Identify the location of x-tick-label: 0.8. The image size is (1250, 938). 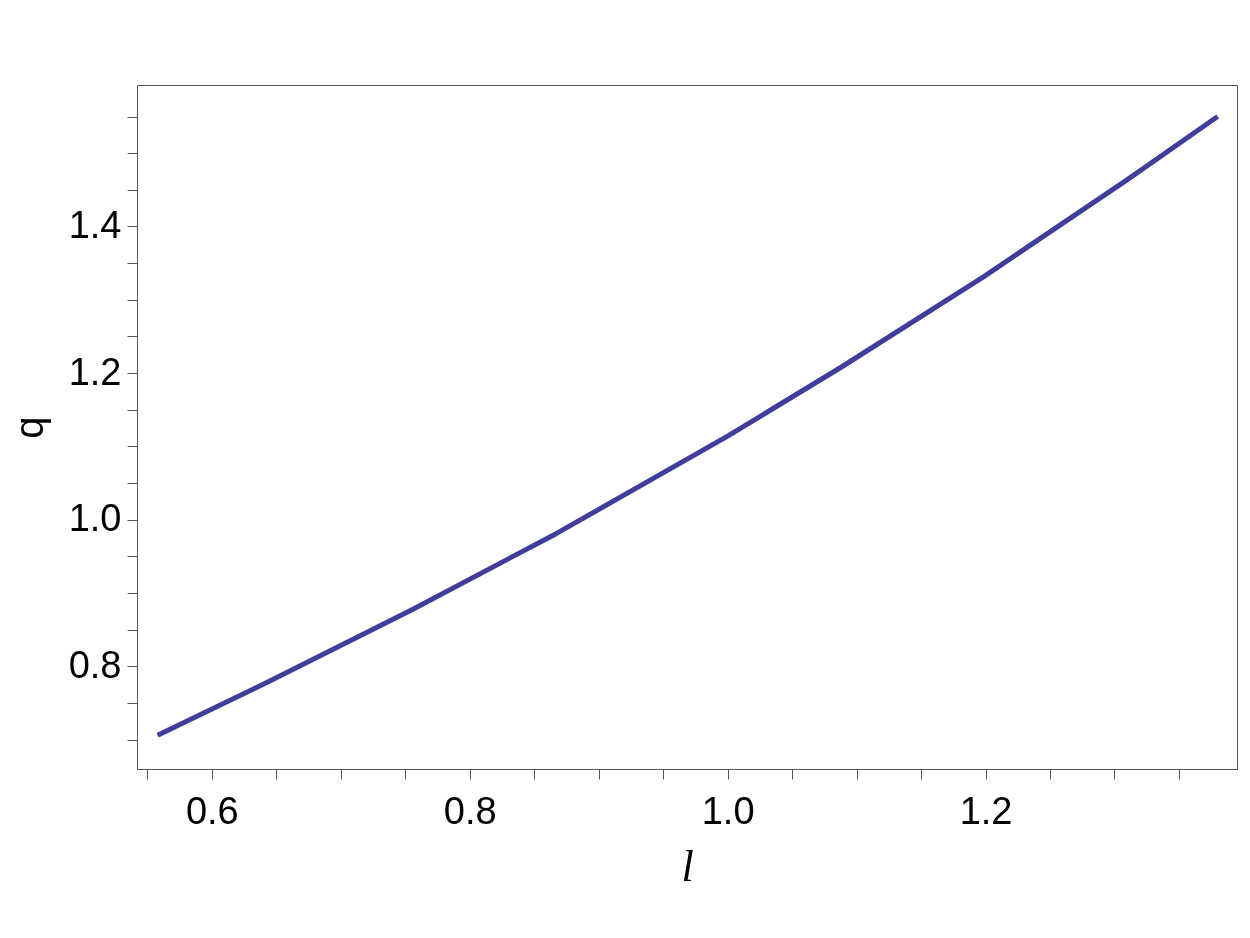
(470, 810).